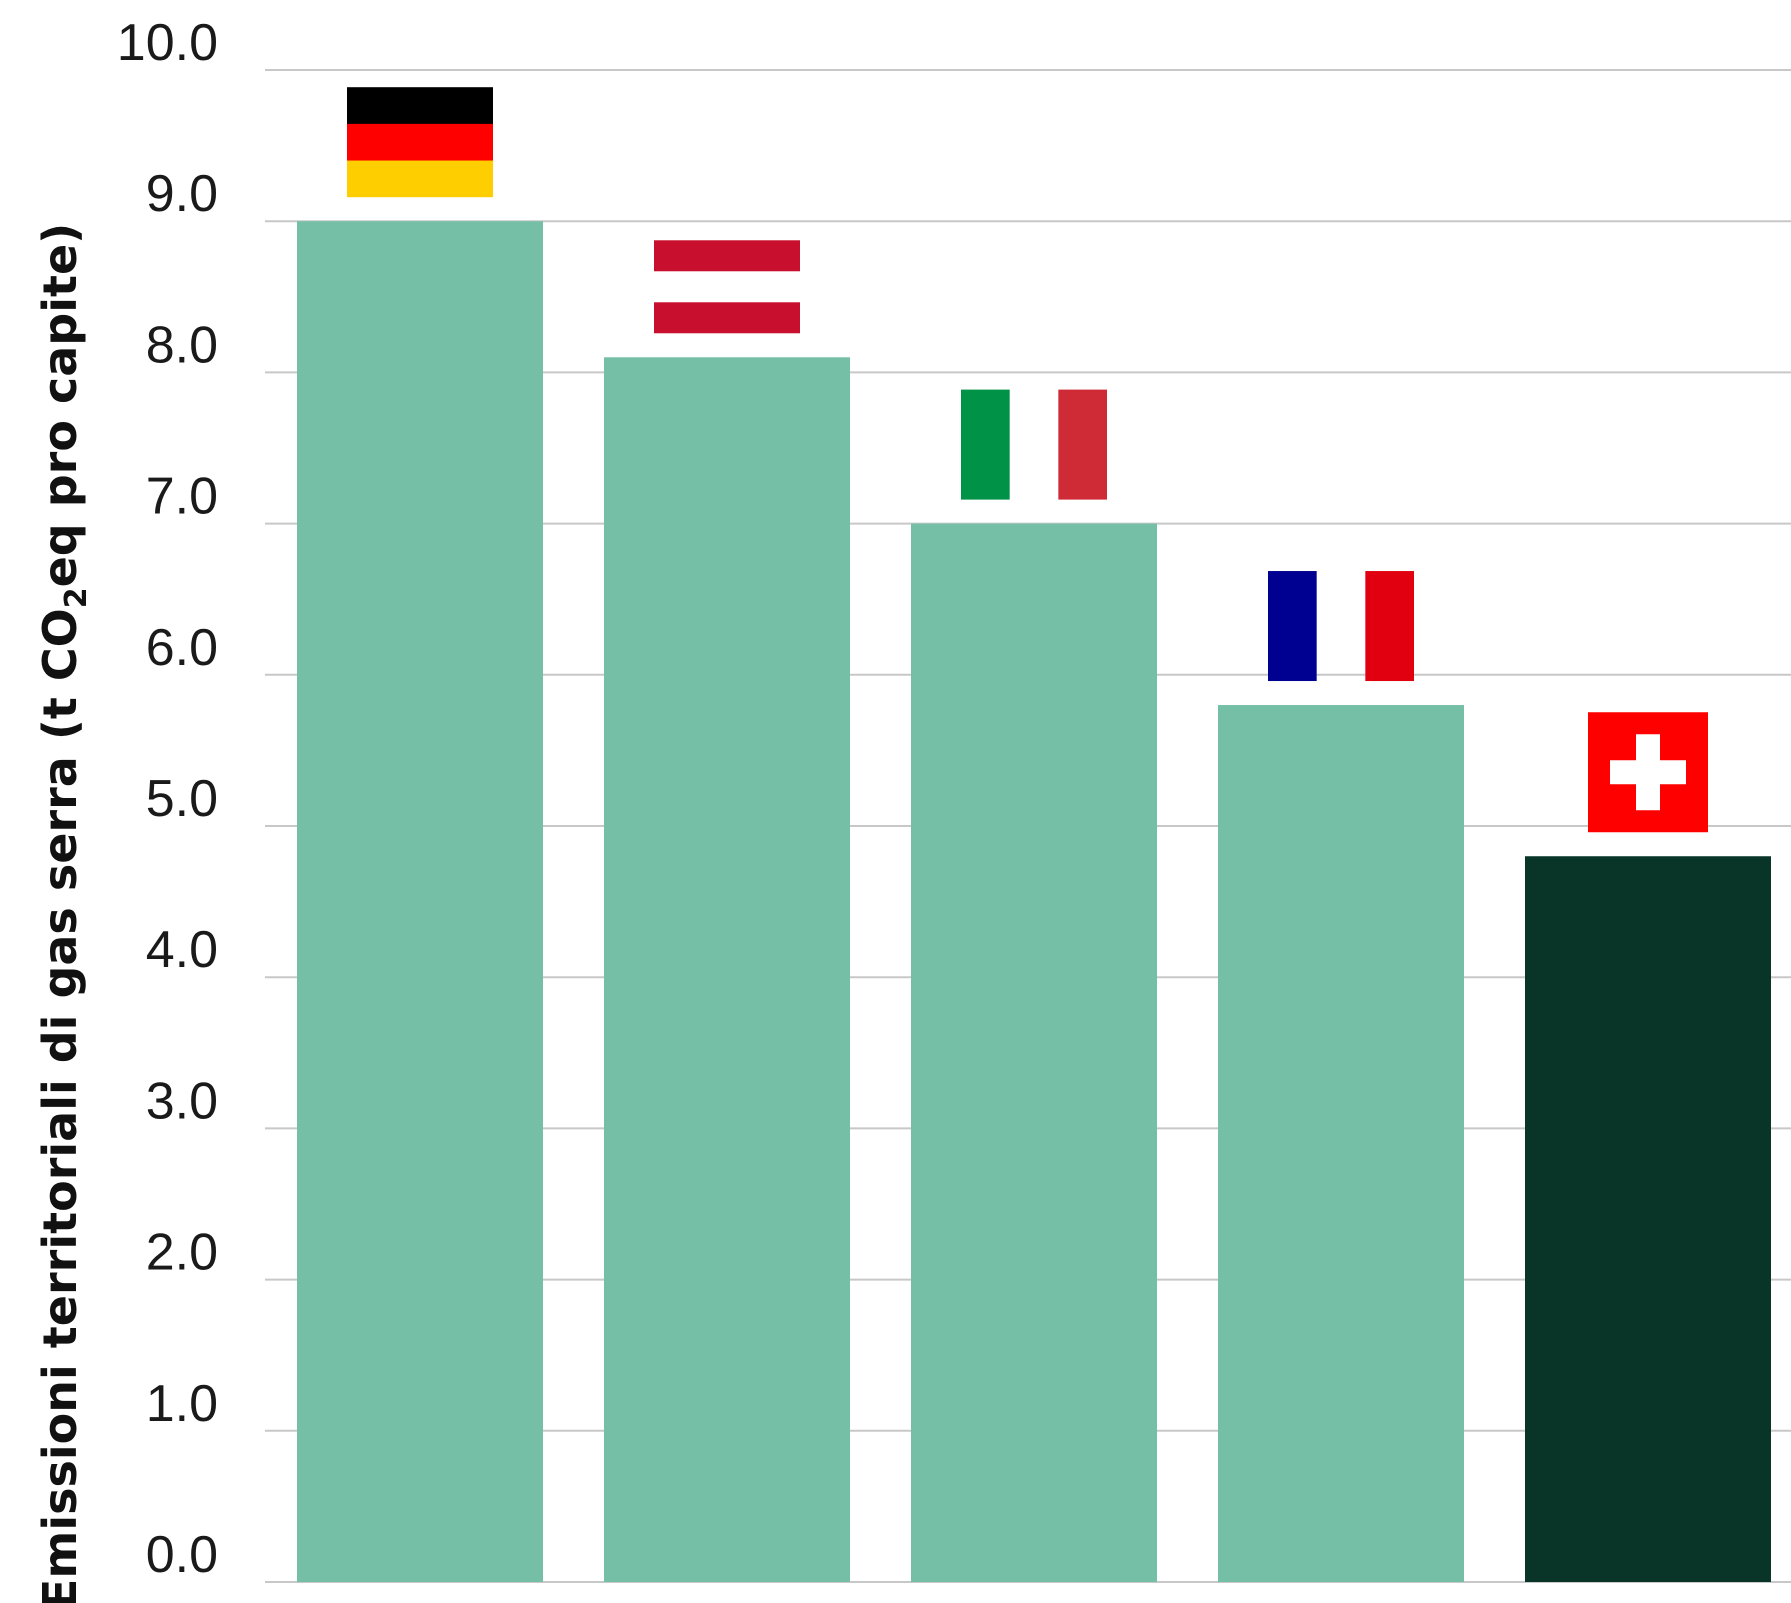  Describe the element at coordinates (182, 194) in the screenshot. I see `y-tick-label: 9.0` at that location.